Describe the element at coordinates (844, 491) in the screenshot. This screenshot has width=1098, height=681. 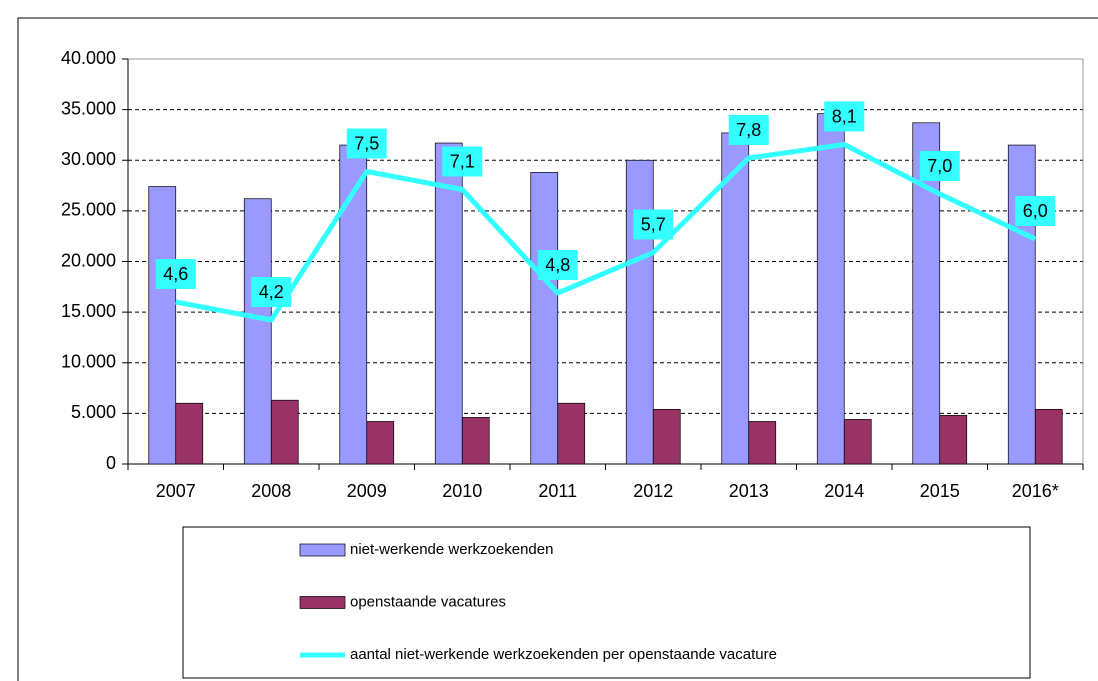
I see `x-tick-label: 2014` at that location.